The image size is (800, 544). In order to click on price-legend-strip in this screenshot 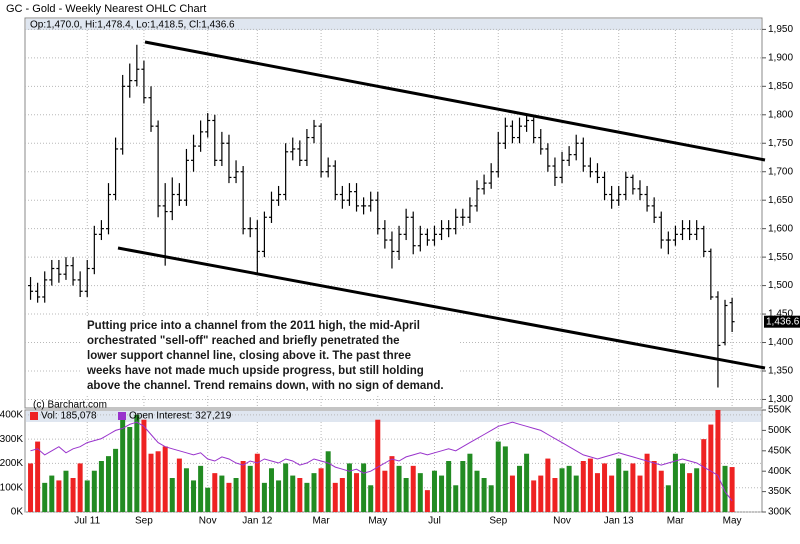, I will do `click(393, 24)`.